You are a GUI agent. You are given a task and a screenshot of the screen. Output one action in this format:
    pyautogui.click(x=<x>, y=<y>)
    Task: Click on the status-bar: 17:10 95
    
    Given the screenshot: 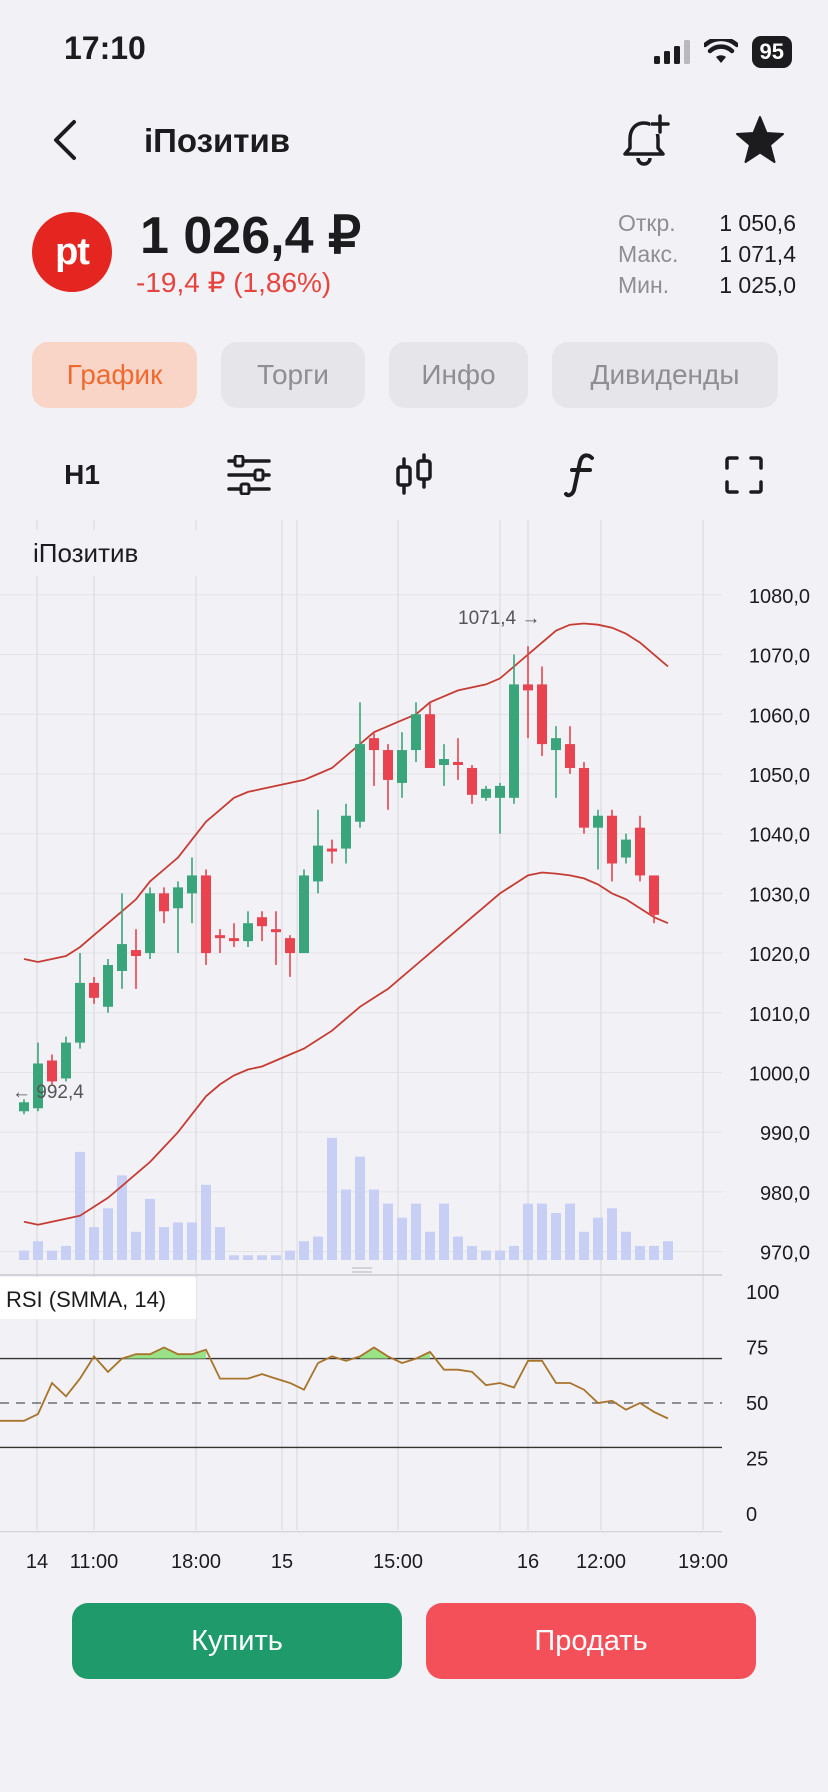 What is the action you would take?
    pyautogui.click(x=414, y=50)
    